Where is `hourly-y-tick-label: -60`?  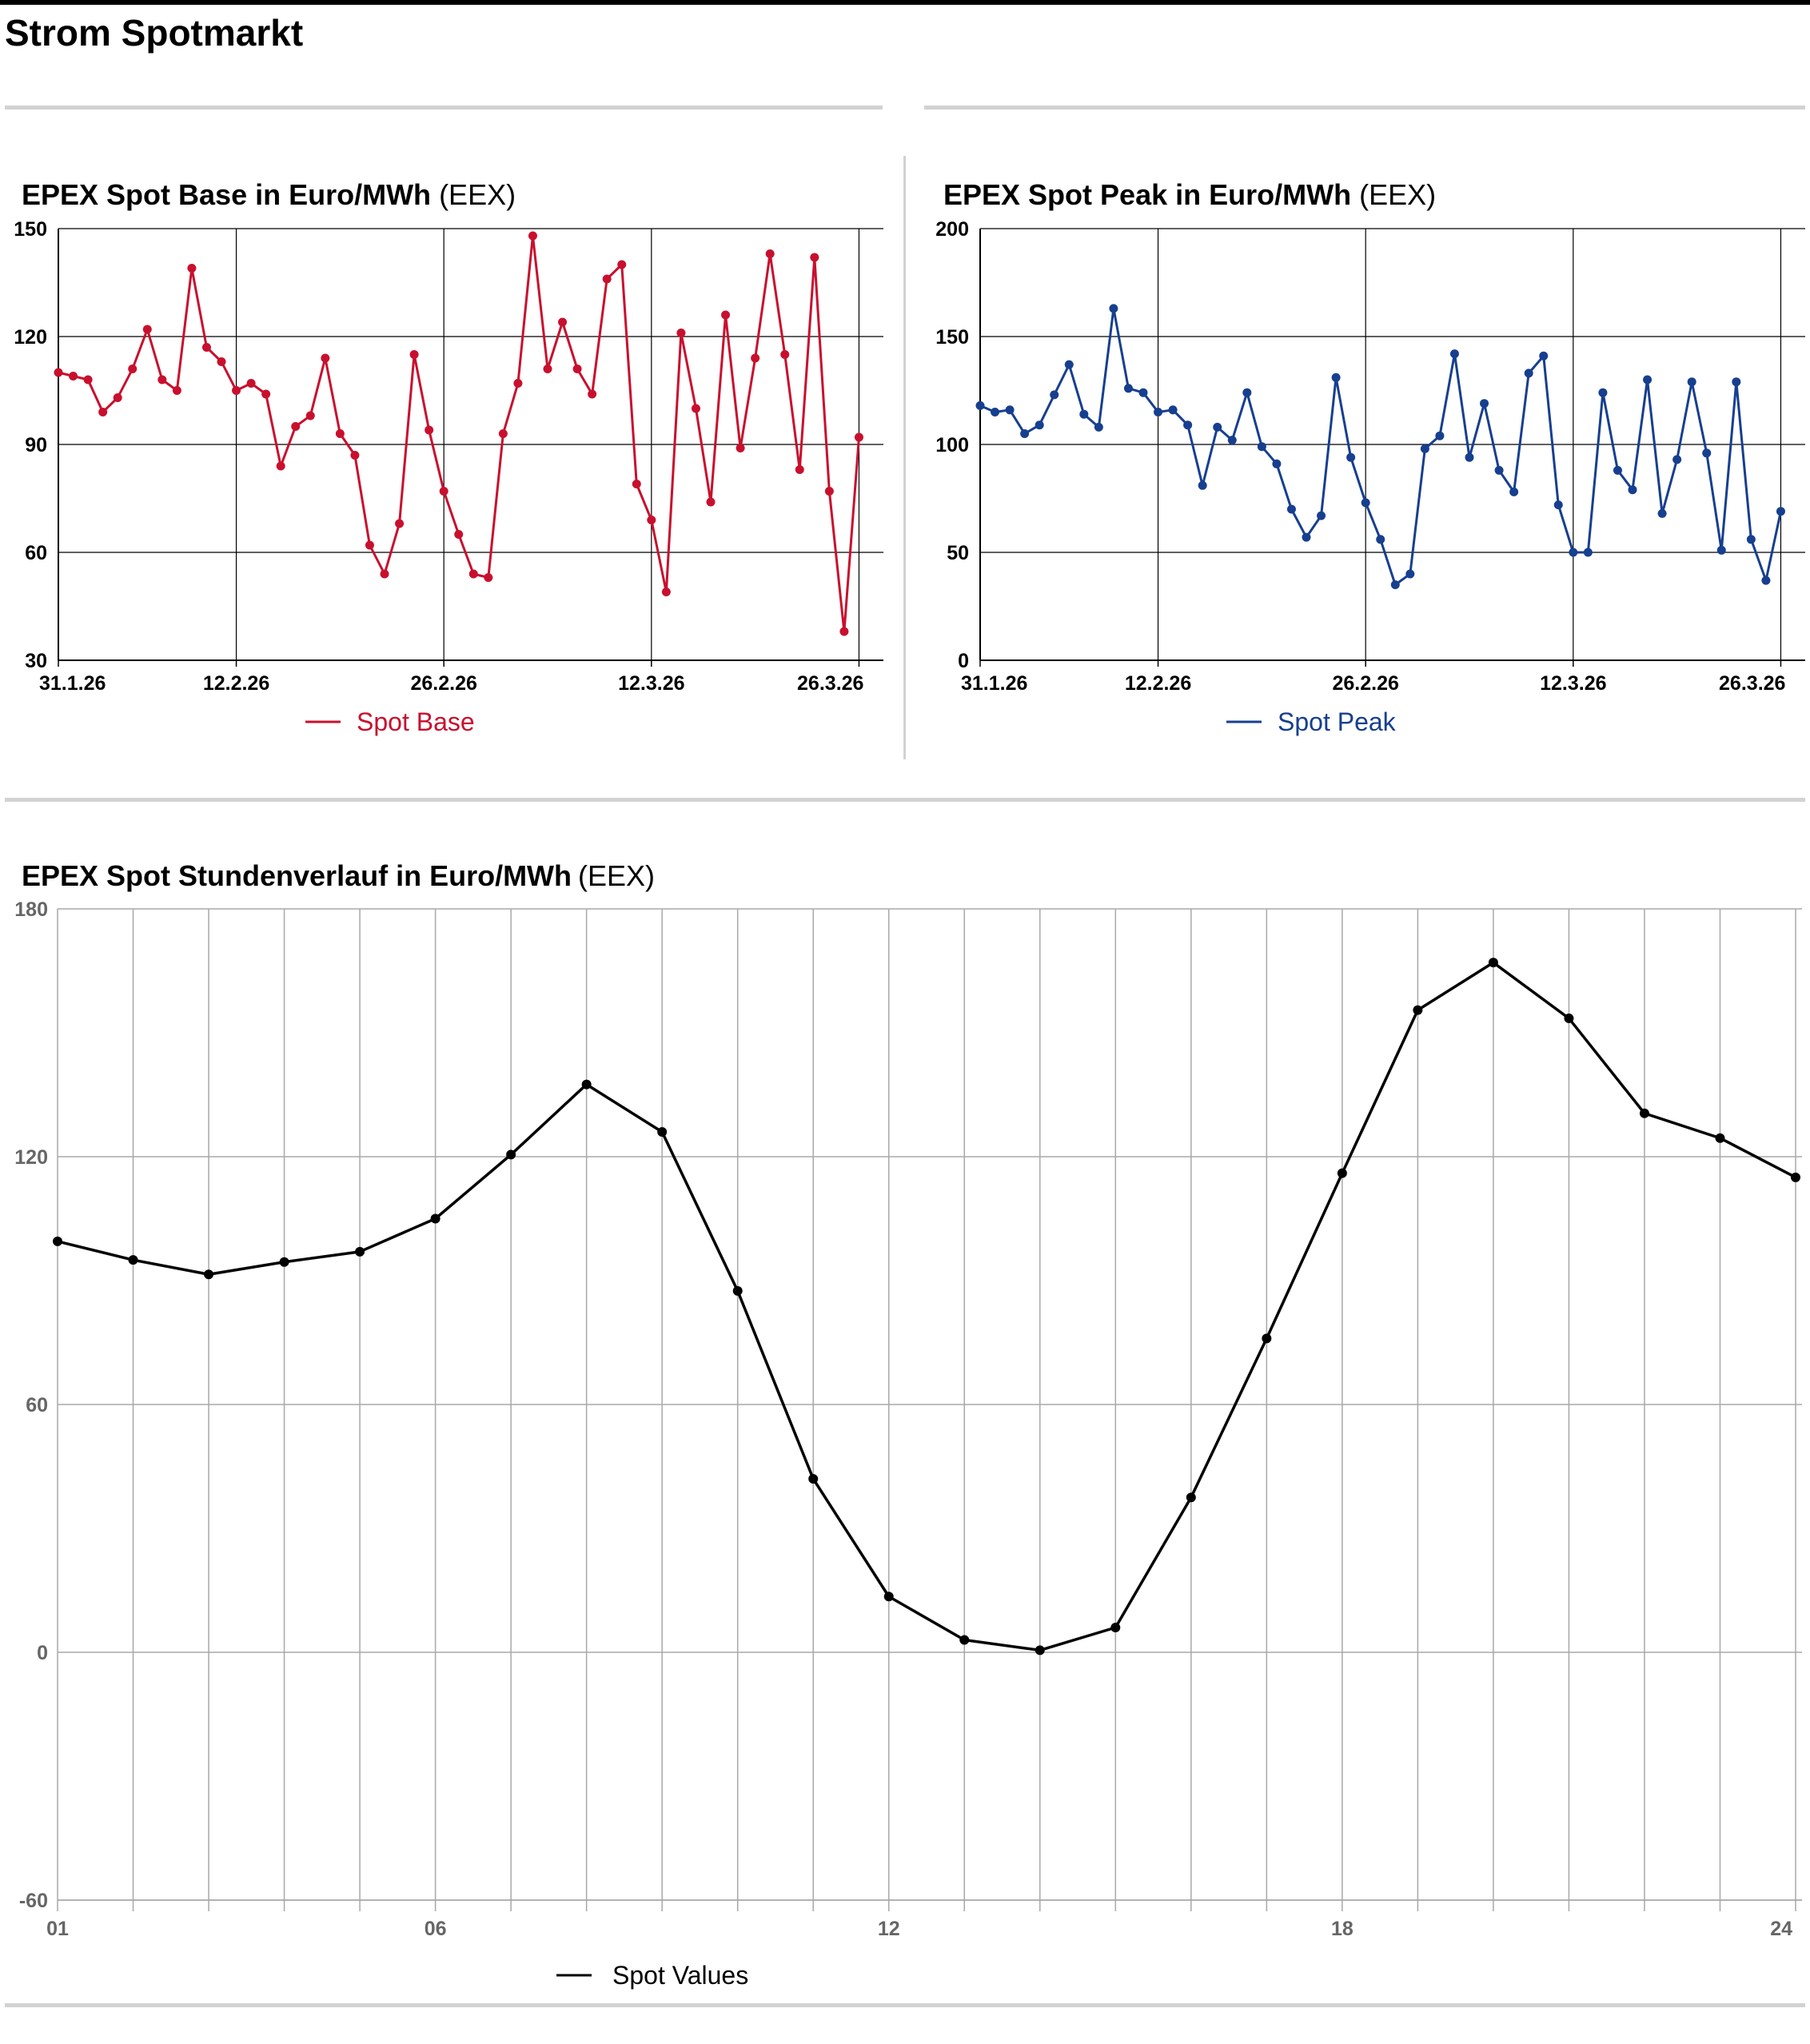 hourly-y-tick-label: -60 is located at coordinates (33, 1901).